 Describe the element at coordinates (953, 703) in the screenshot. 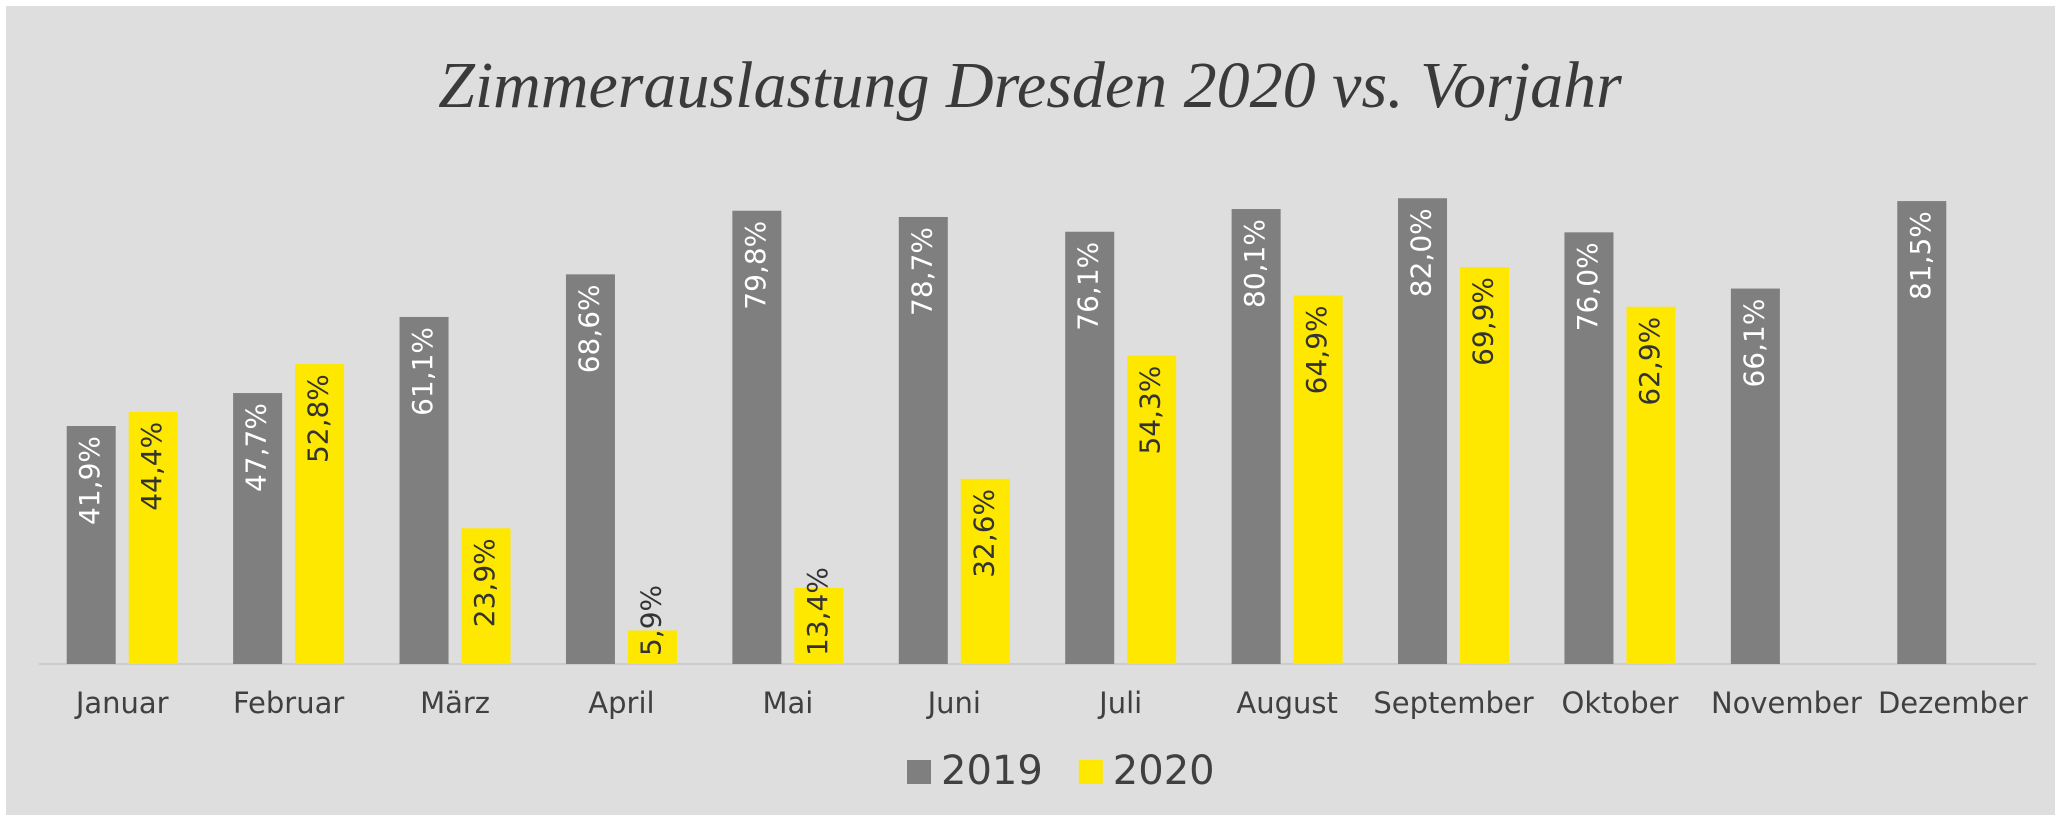

I see `x-tick-label: Juni` at that location.